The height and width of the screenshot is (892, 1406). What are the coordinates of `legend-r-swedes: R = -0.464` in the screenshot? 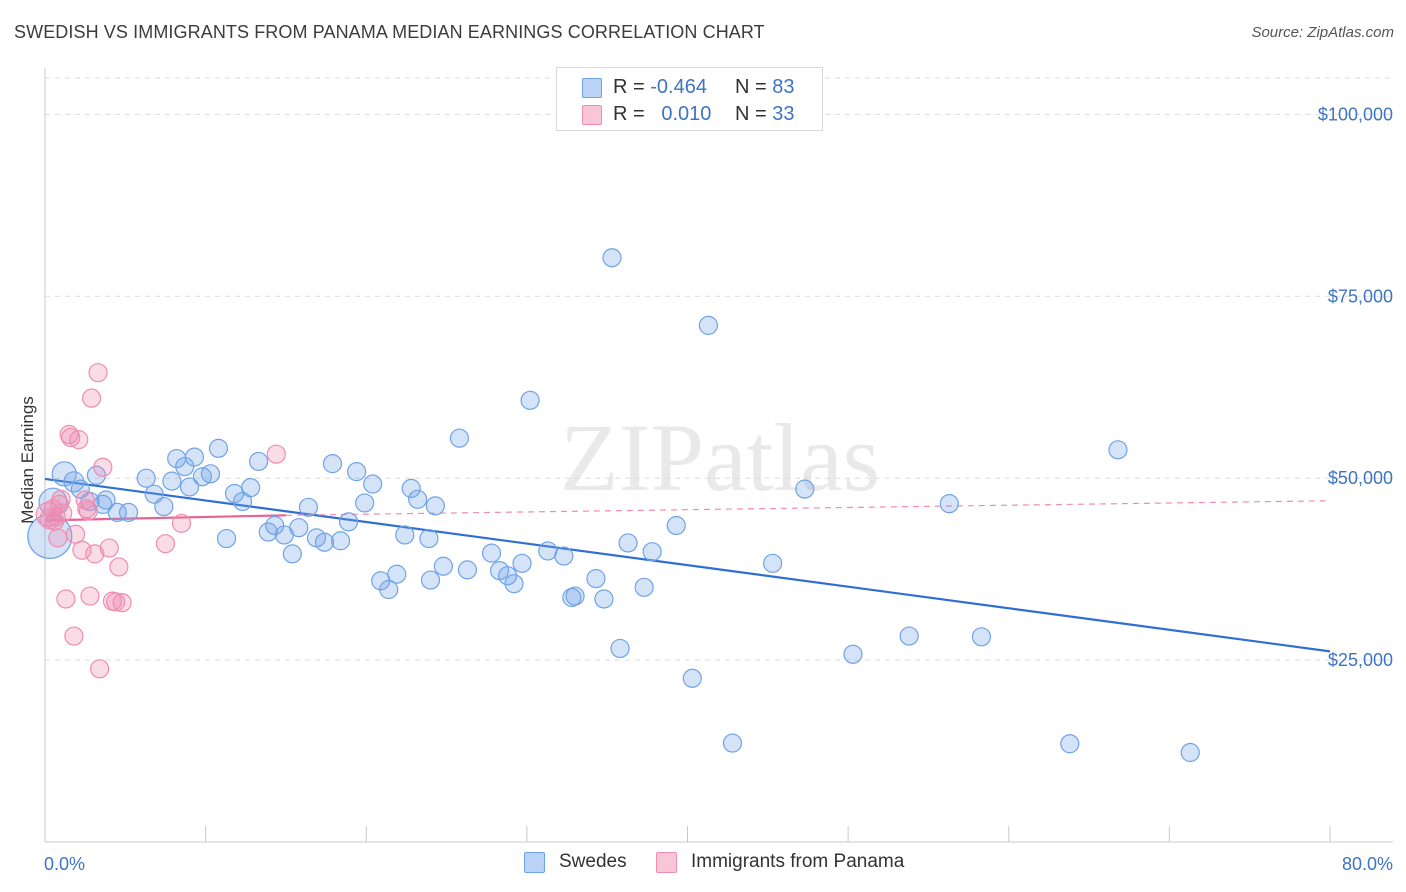 It's located at (660, 86).